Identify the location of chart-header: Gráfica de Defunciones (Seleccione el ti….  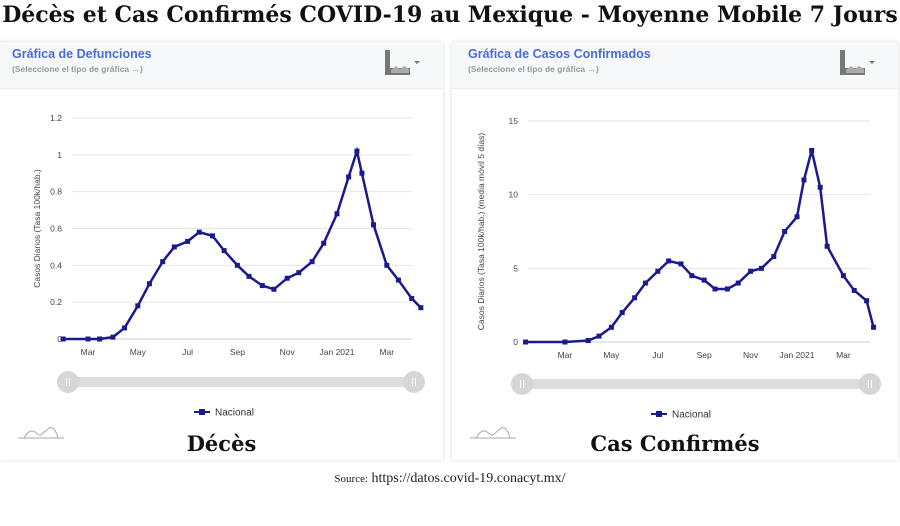
(221, 65).